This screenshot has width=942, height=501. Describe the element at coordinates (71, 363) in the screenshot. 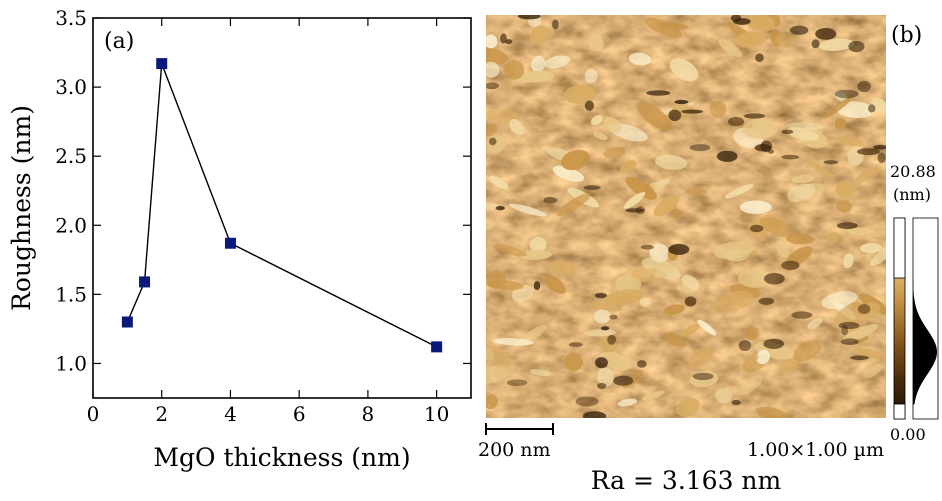

I see `y-tick-label: 1.0` at that location.